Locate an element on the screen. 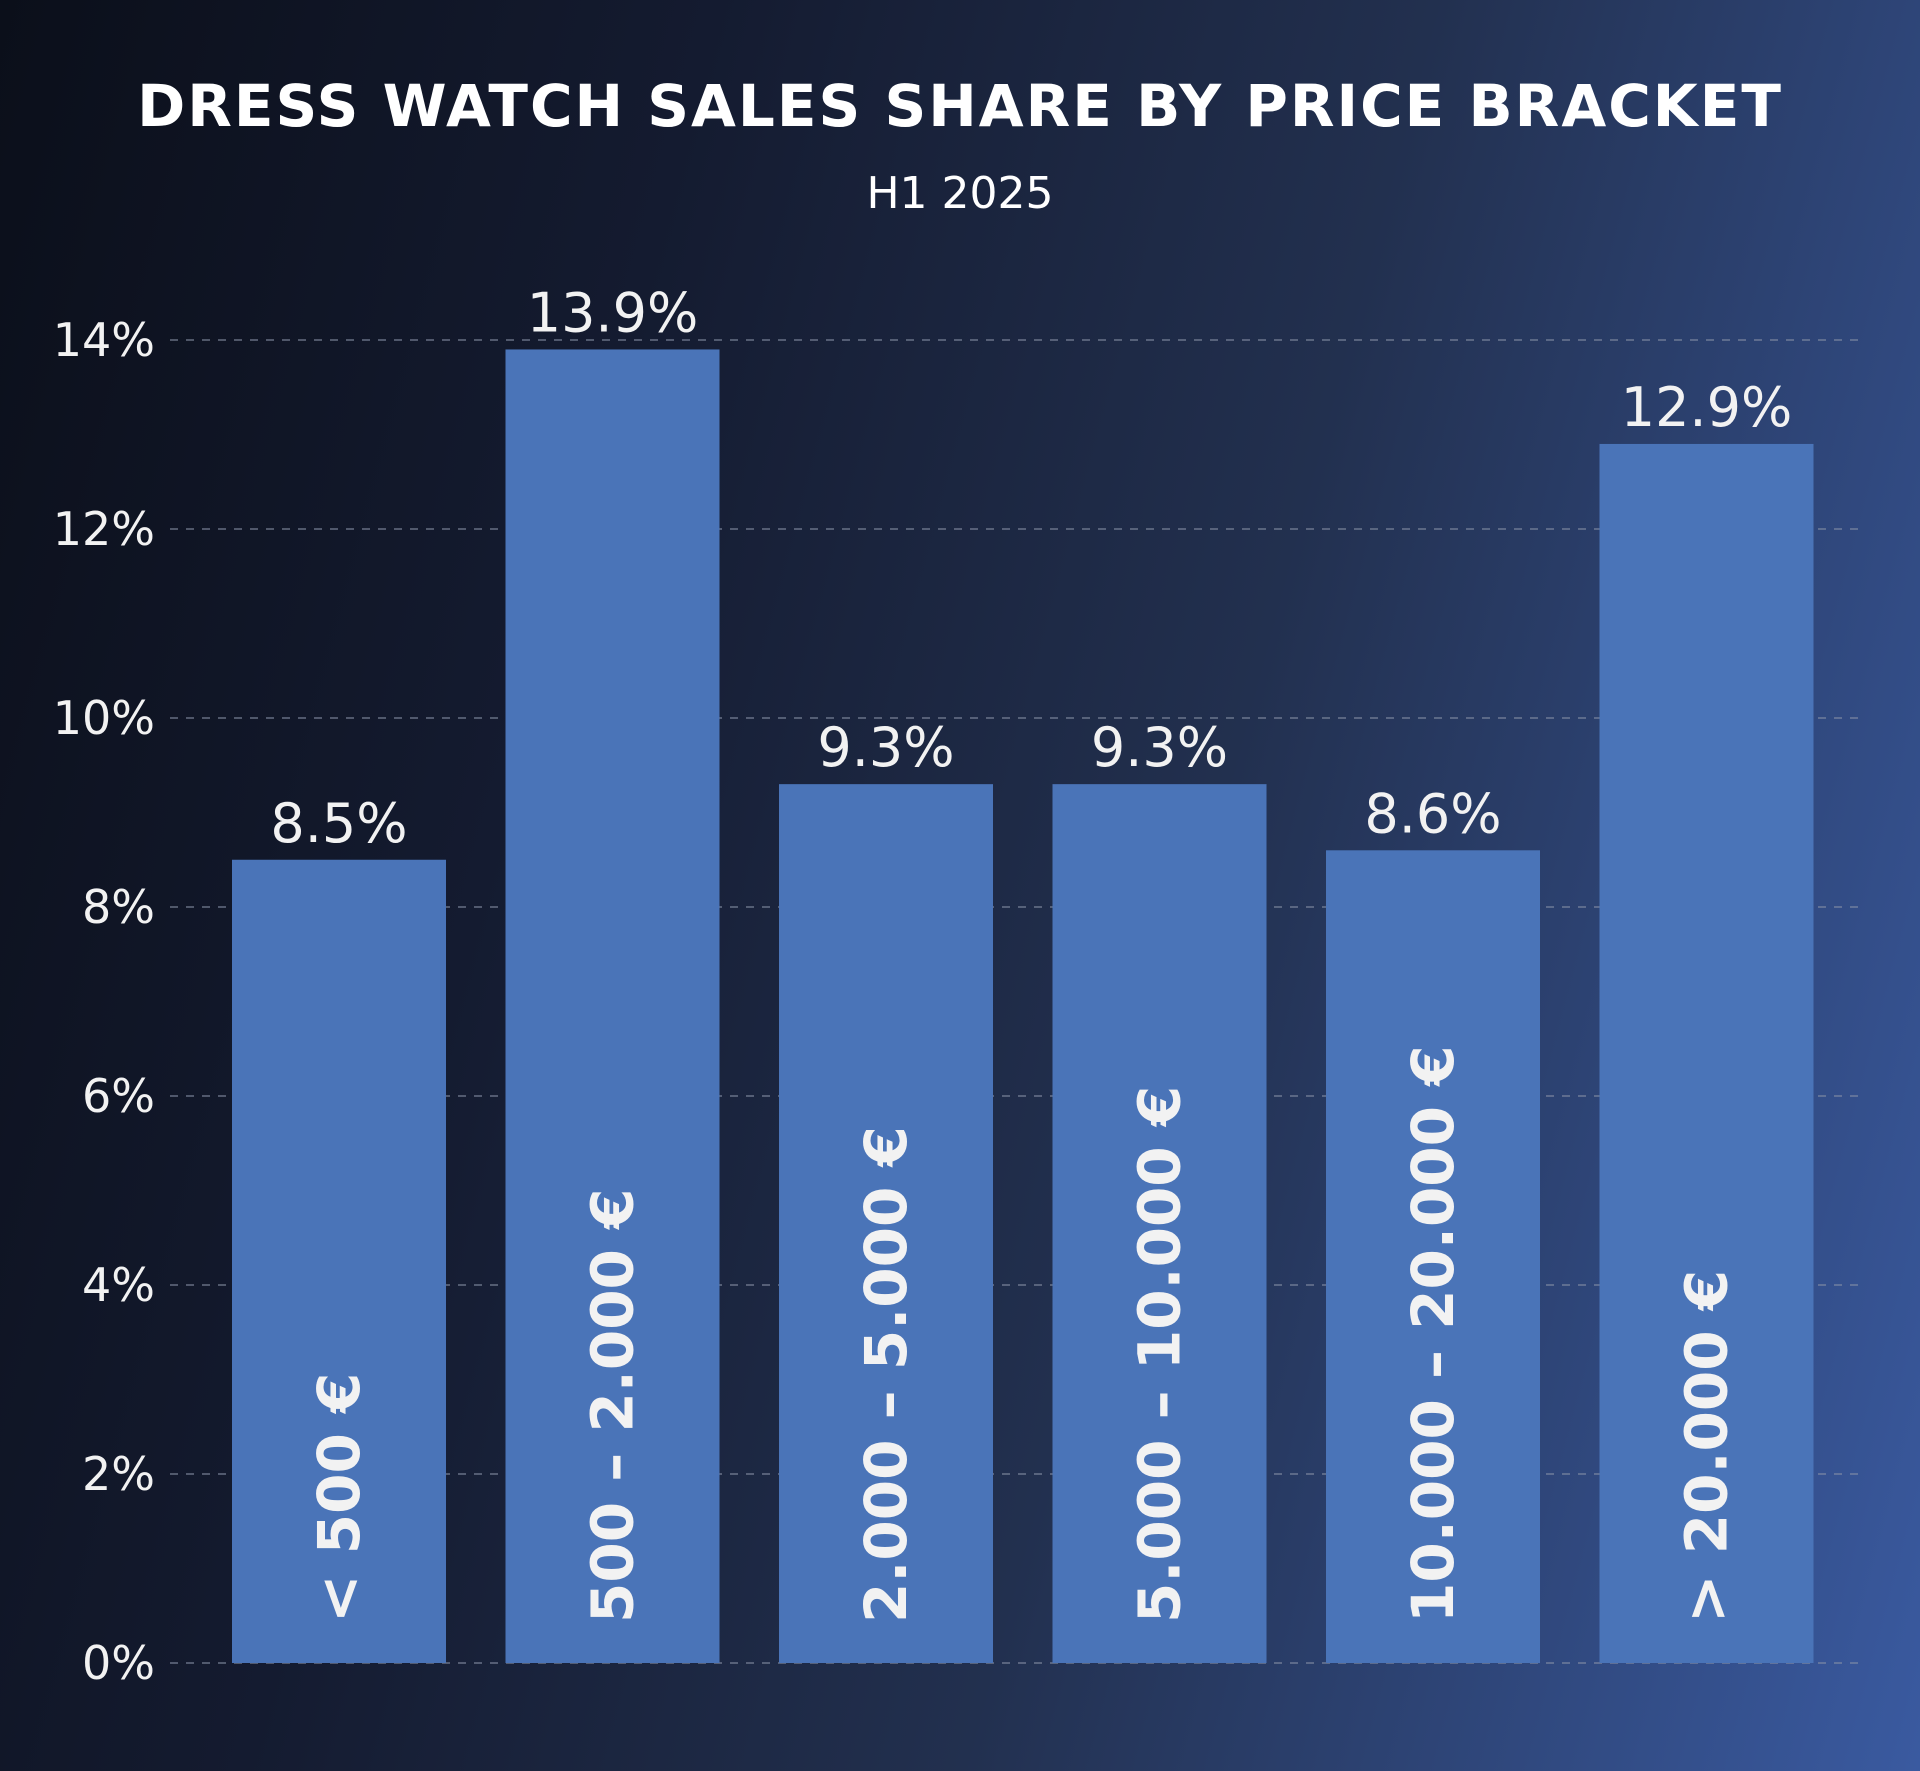 The width and height of the screenshot is (1920, 1771). y-tick-label: 0% is located at coordinates (118, 1663).